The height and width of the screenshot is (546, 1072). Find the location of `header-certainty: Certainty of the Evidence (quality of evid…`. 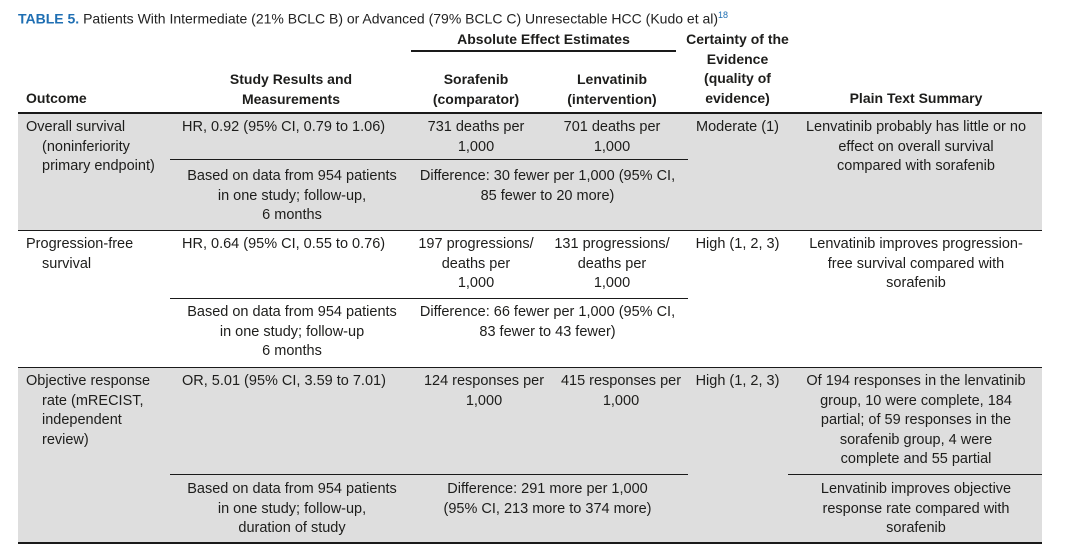

header-certainty: Certainty of the Evidence (quality of evid… is located at coordinates (737, 68).